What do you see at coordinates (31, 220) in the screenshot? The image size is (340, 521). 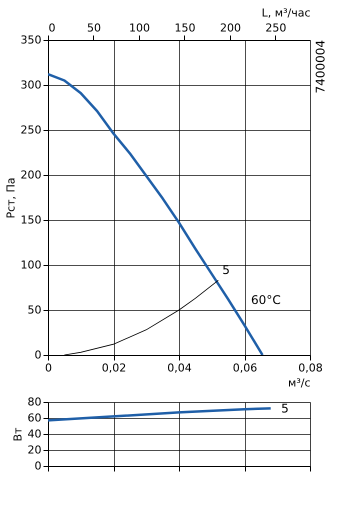 I see `y-tick-label: 150` at bounding box center [31, 220].